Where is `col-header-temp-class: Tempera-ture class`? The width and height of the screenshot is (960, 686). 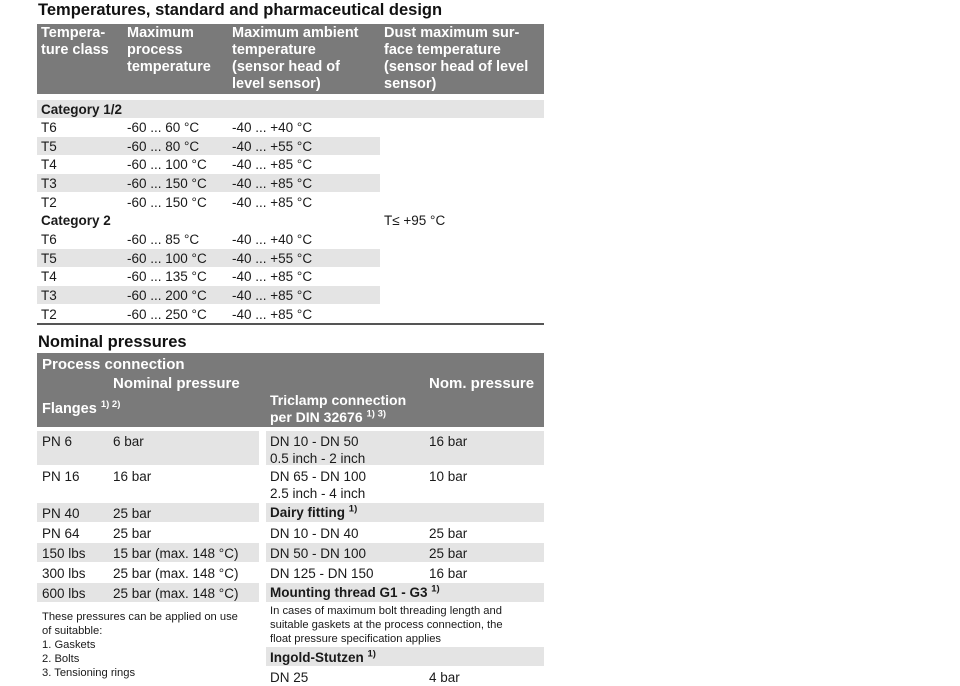
col-header-temp-class: Tempera-ture class is located at coordinates (75, 41).